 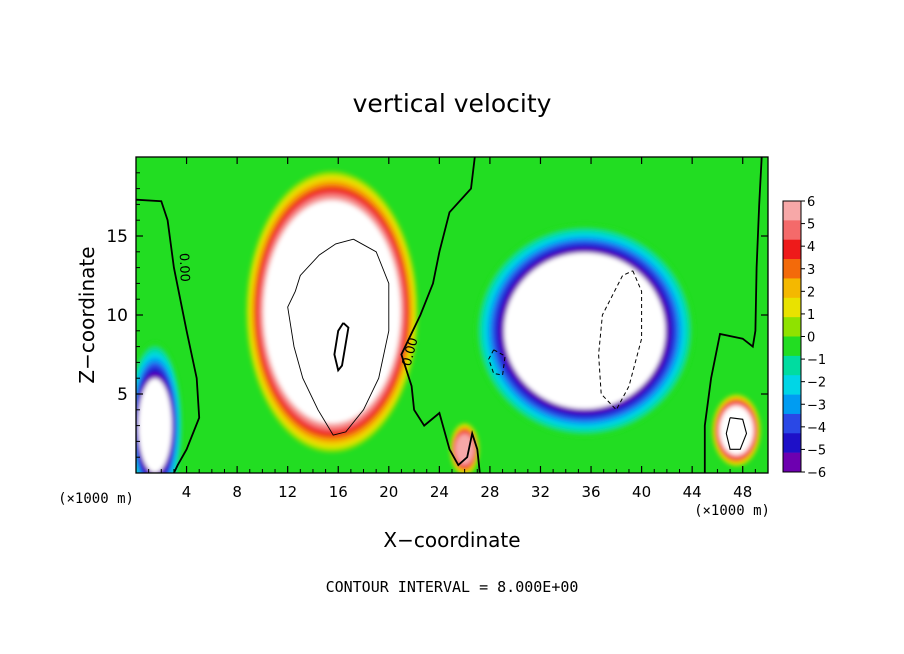 I want to click on y-tick-label: 15, so click(x=117, y=237).